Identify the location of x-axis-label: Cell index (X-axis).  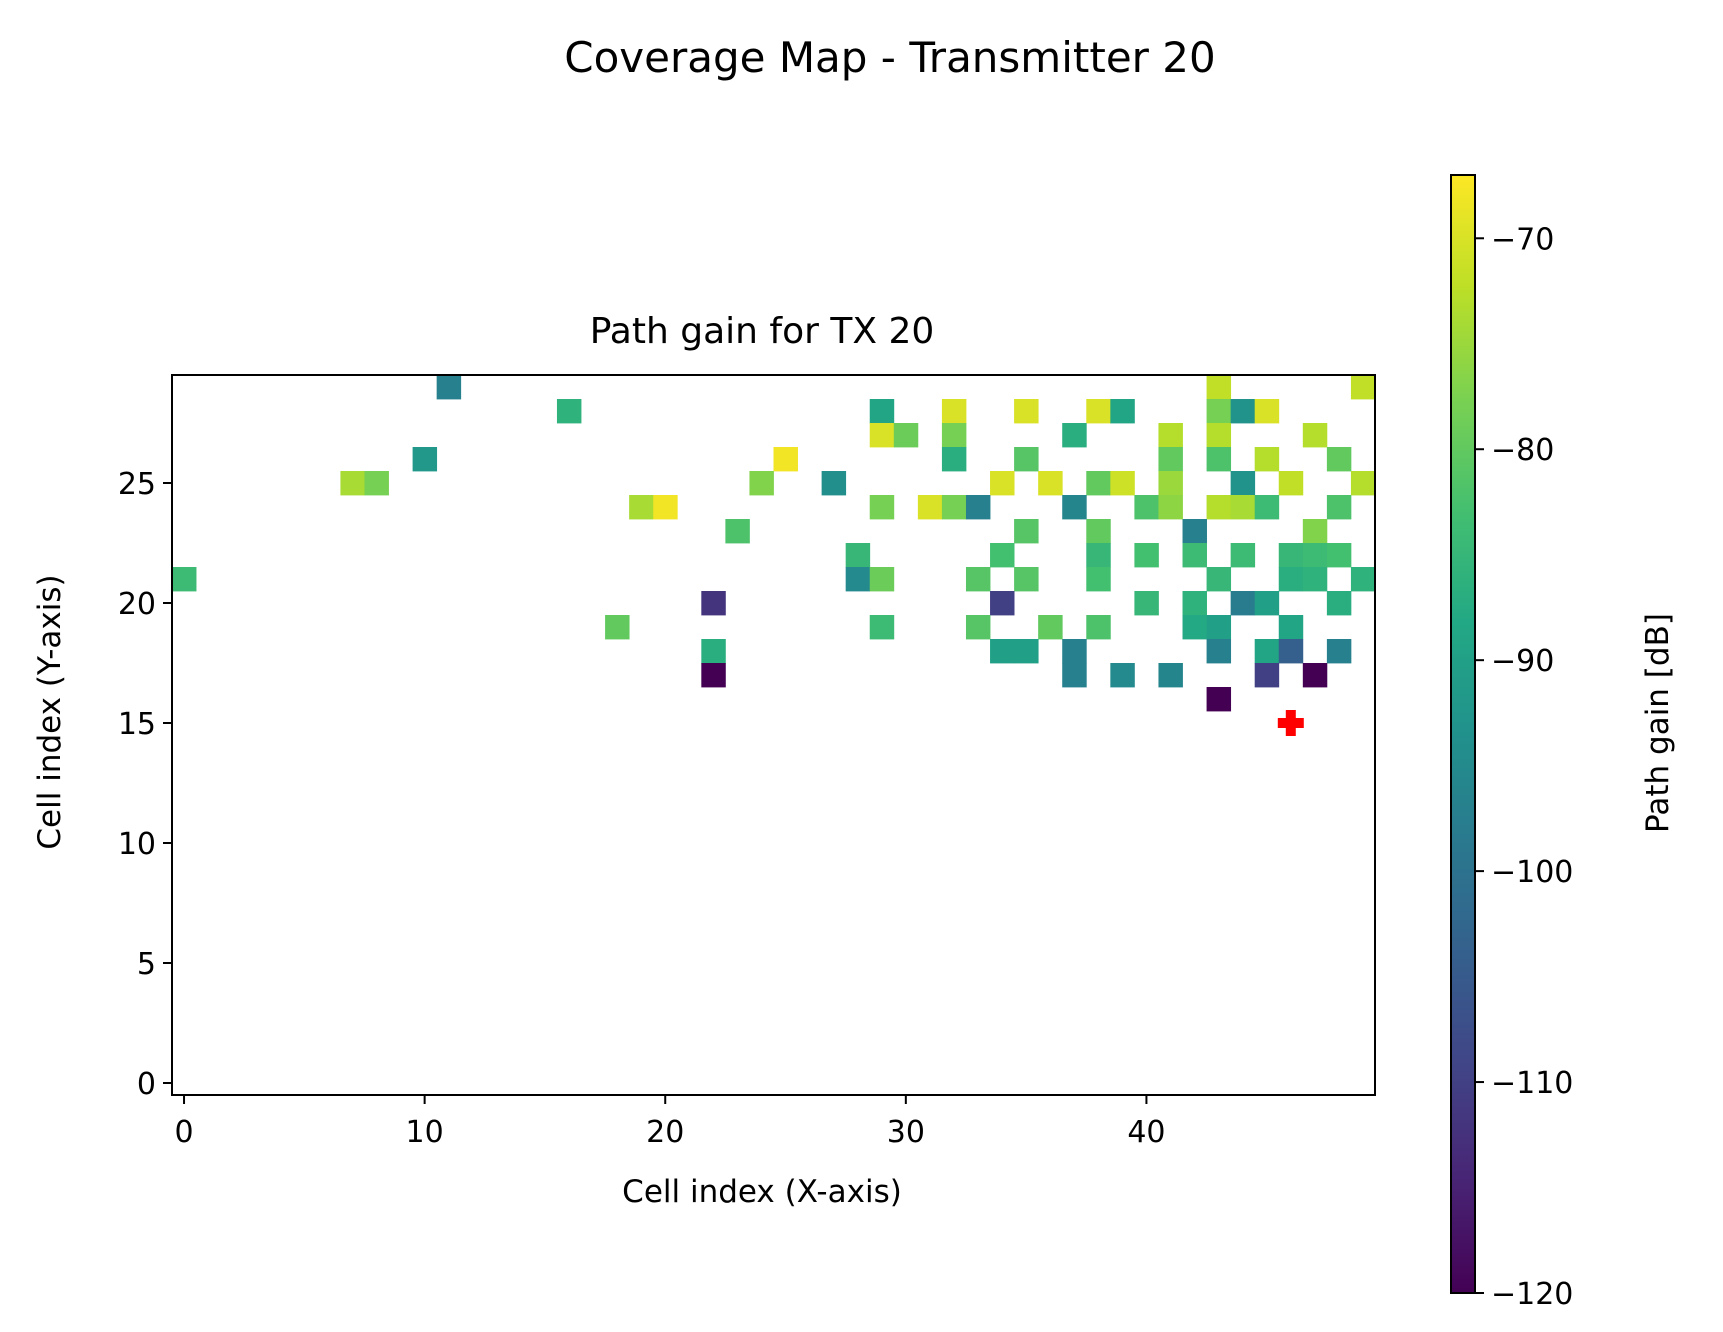
(762, 1192).